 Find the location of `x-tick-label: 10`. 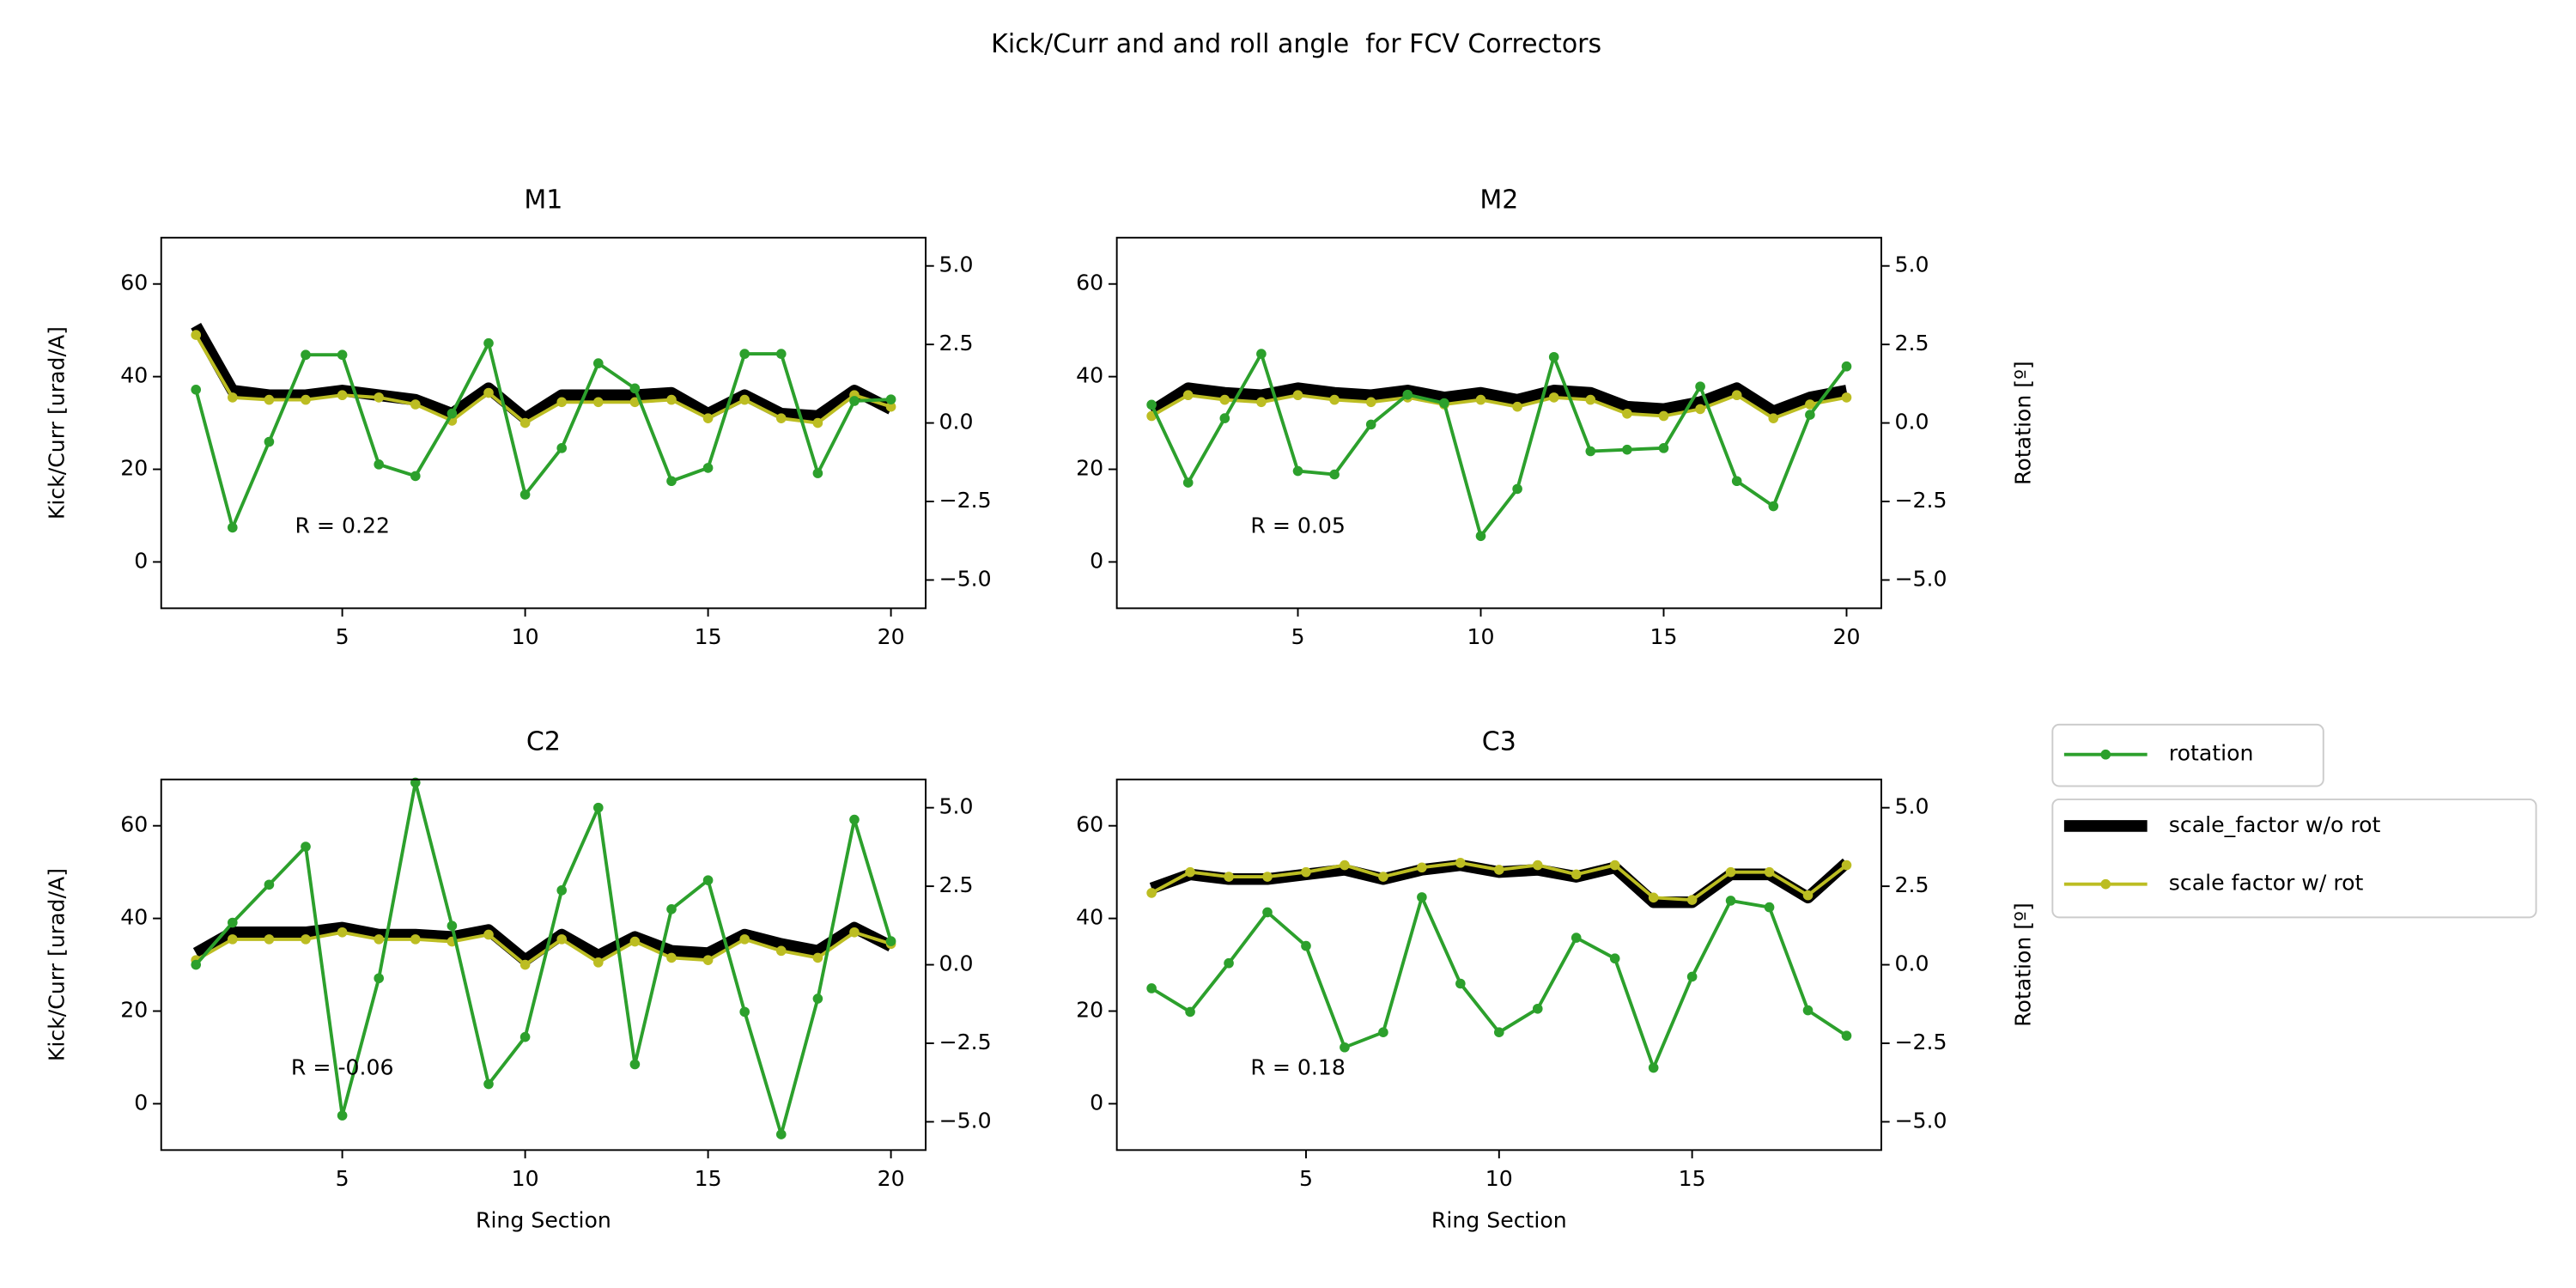

x-tick-label: 10 is located at coordinates (1499, 1178).